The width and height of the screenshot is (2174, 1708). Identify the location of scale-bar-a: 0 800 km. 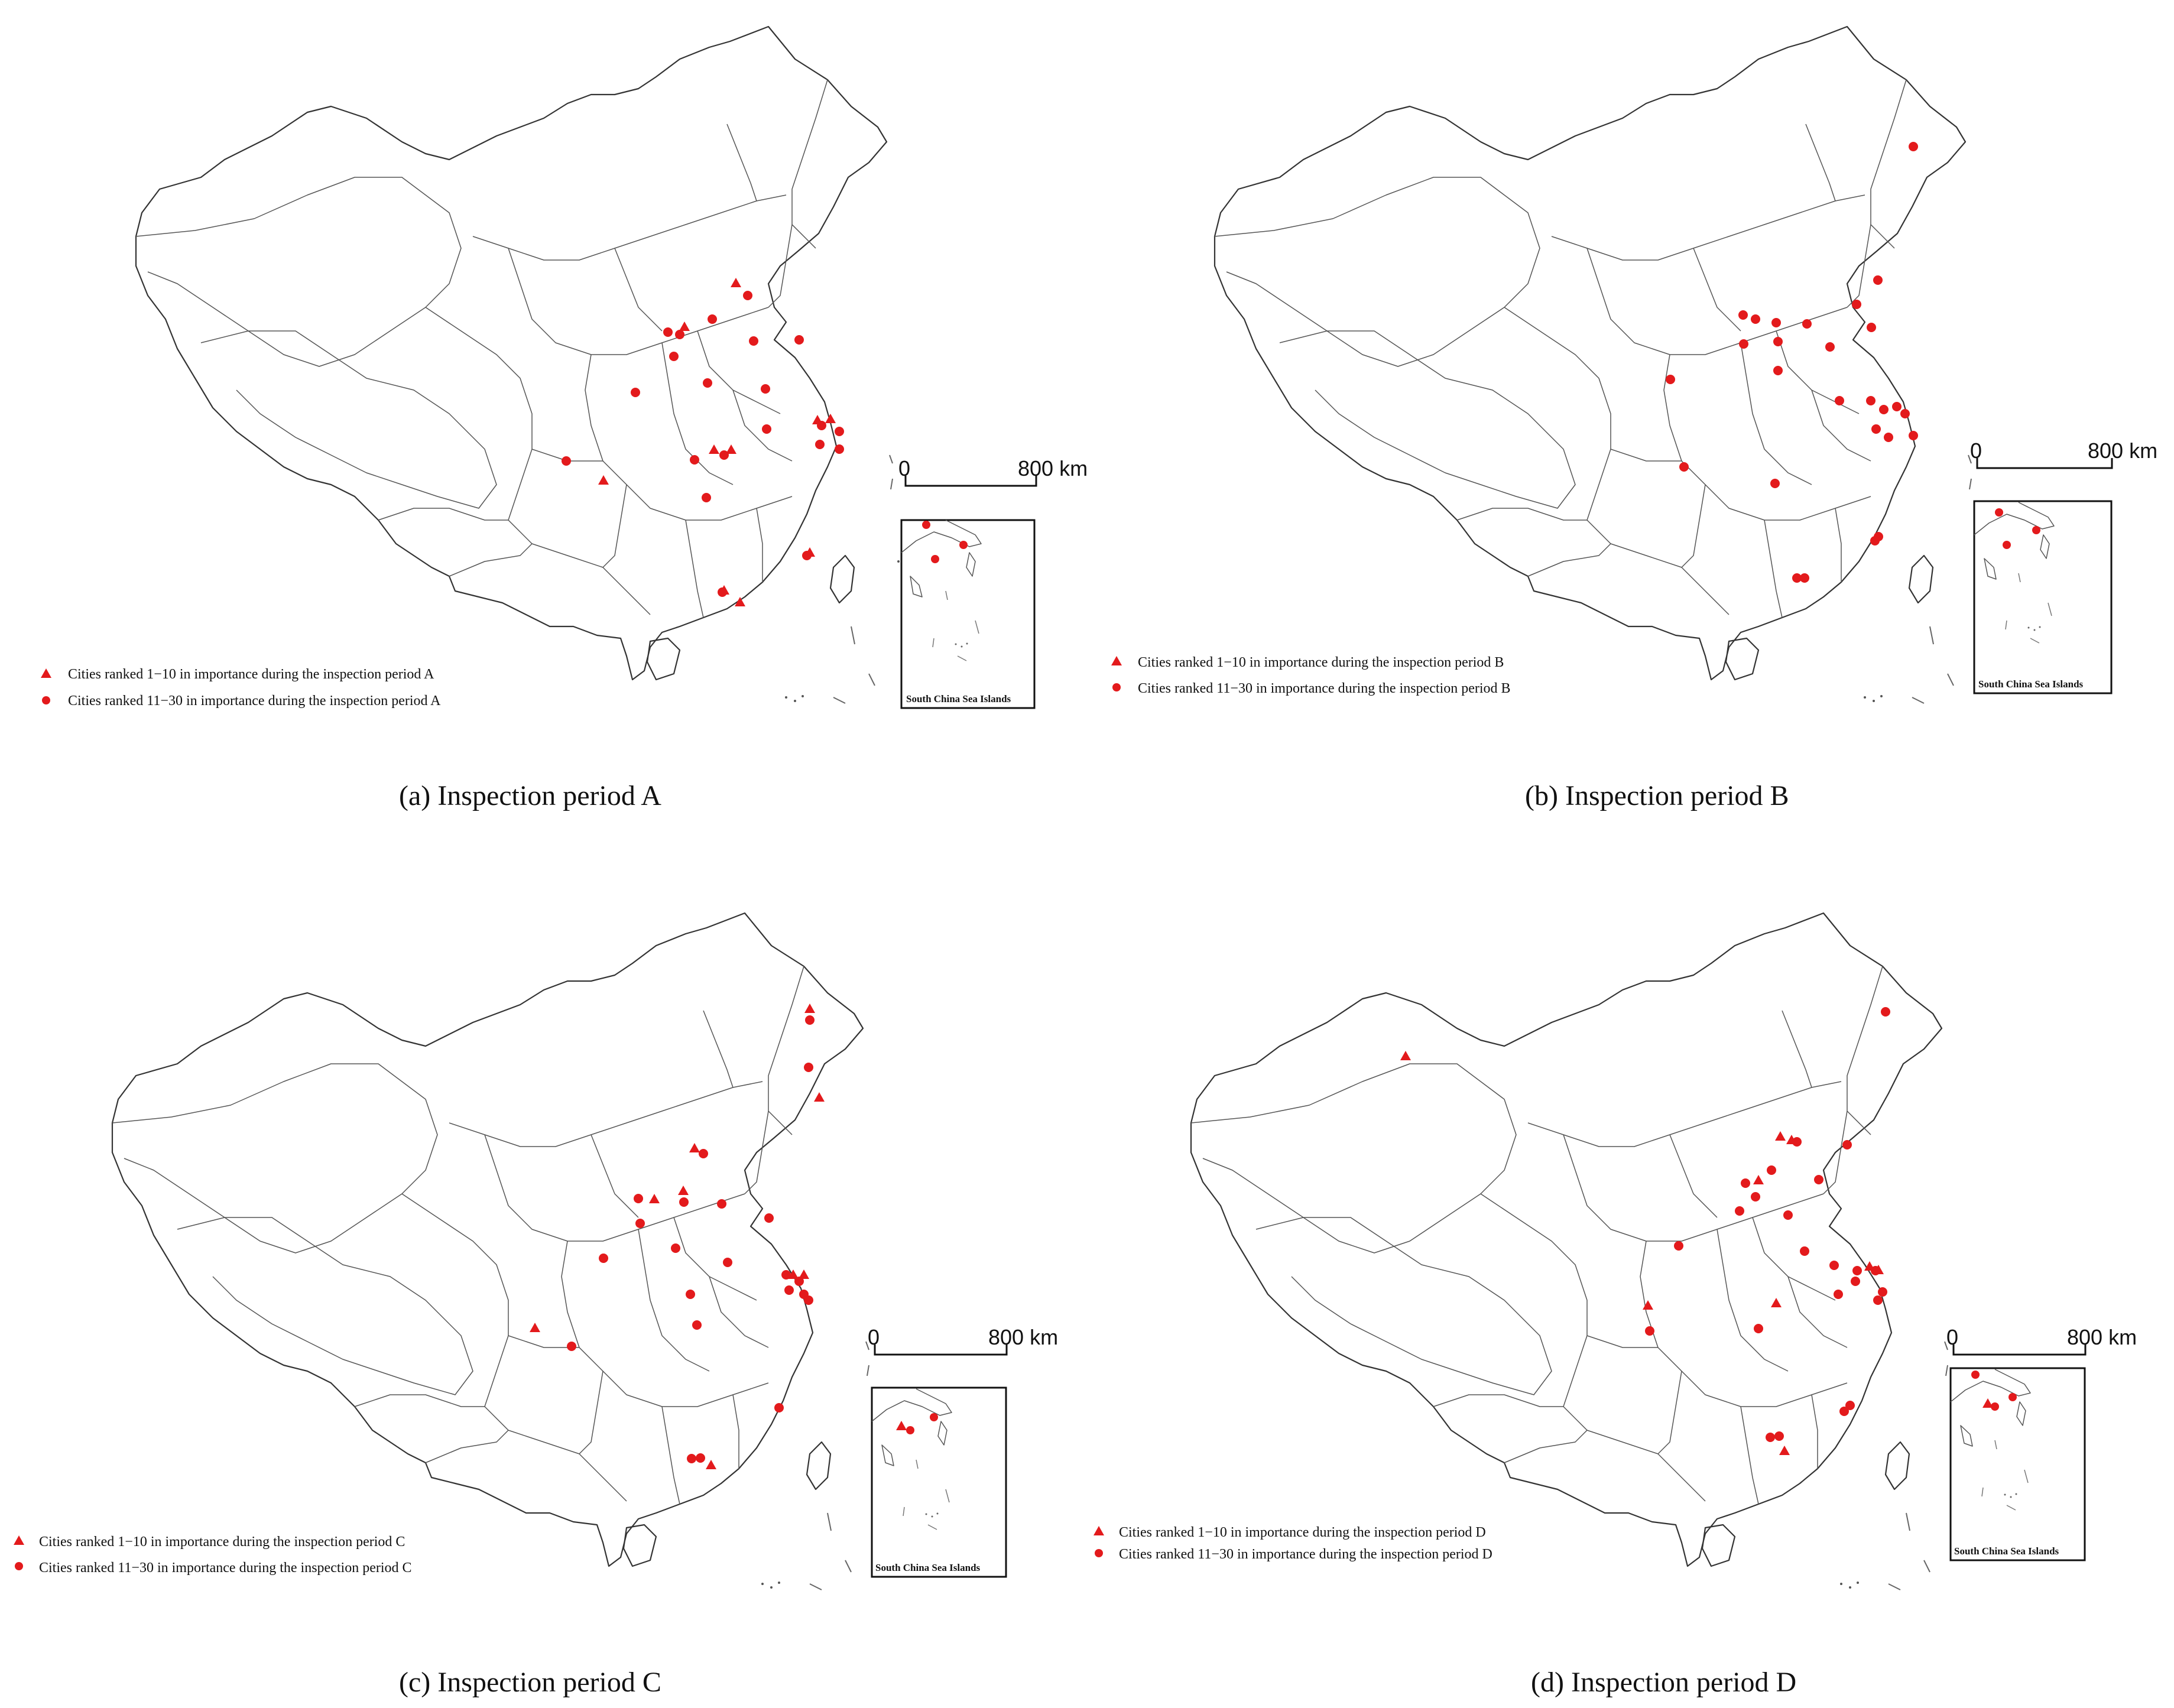
(993, 471).